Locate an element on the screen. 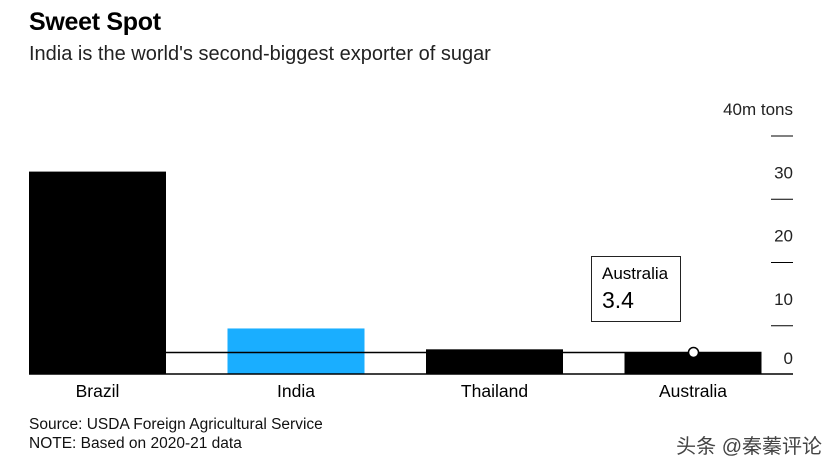 This screenshot has height=469, width=835. y-tick-label: 0 is located at coordinates (788, 358).